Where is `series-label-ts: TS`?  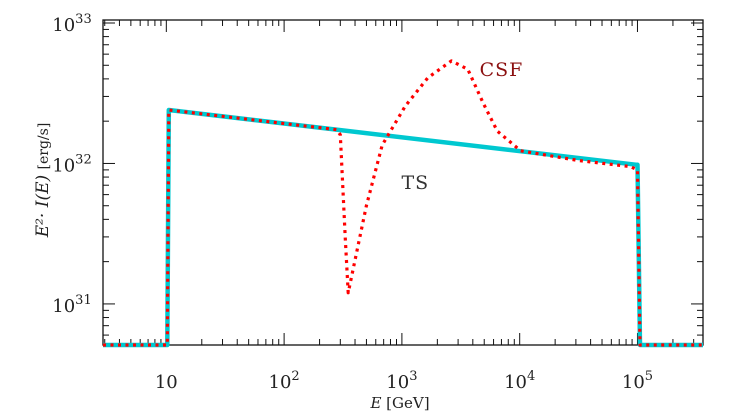
series-label-ts: TS is located at coordinates (415, 183).